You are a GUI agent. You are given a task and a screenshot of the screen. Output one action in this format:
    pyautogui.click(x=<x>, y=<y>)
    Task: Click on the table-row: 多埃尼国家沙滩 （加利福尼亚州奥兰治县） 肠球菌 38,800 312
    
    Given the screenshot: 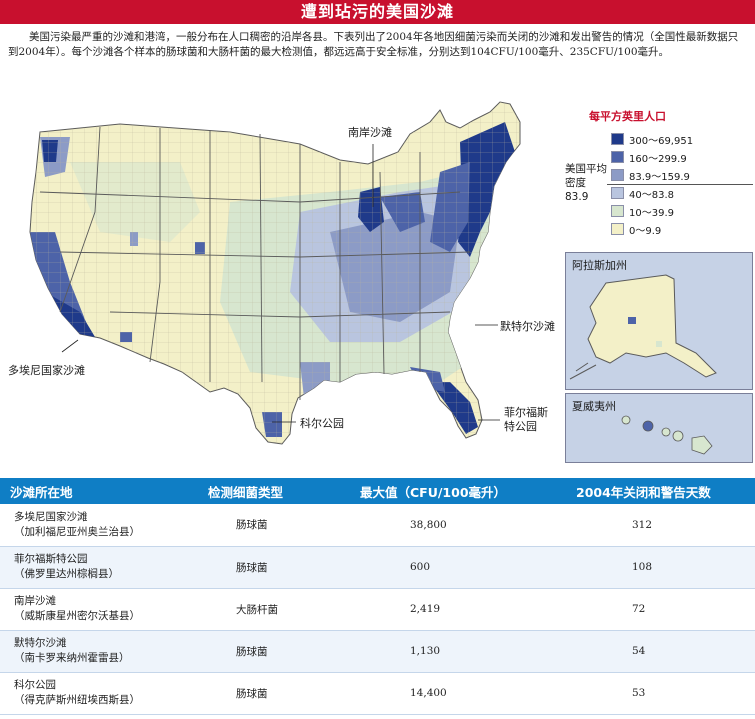 What is the action you would take?
    pyautogui.click(x=377, y=525)
    